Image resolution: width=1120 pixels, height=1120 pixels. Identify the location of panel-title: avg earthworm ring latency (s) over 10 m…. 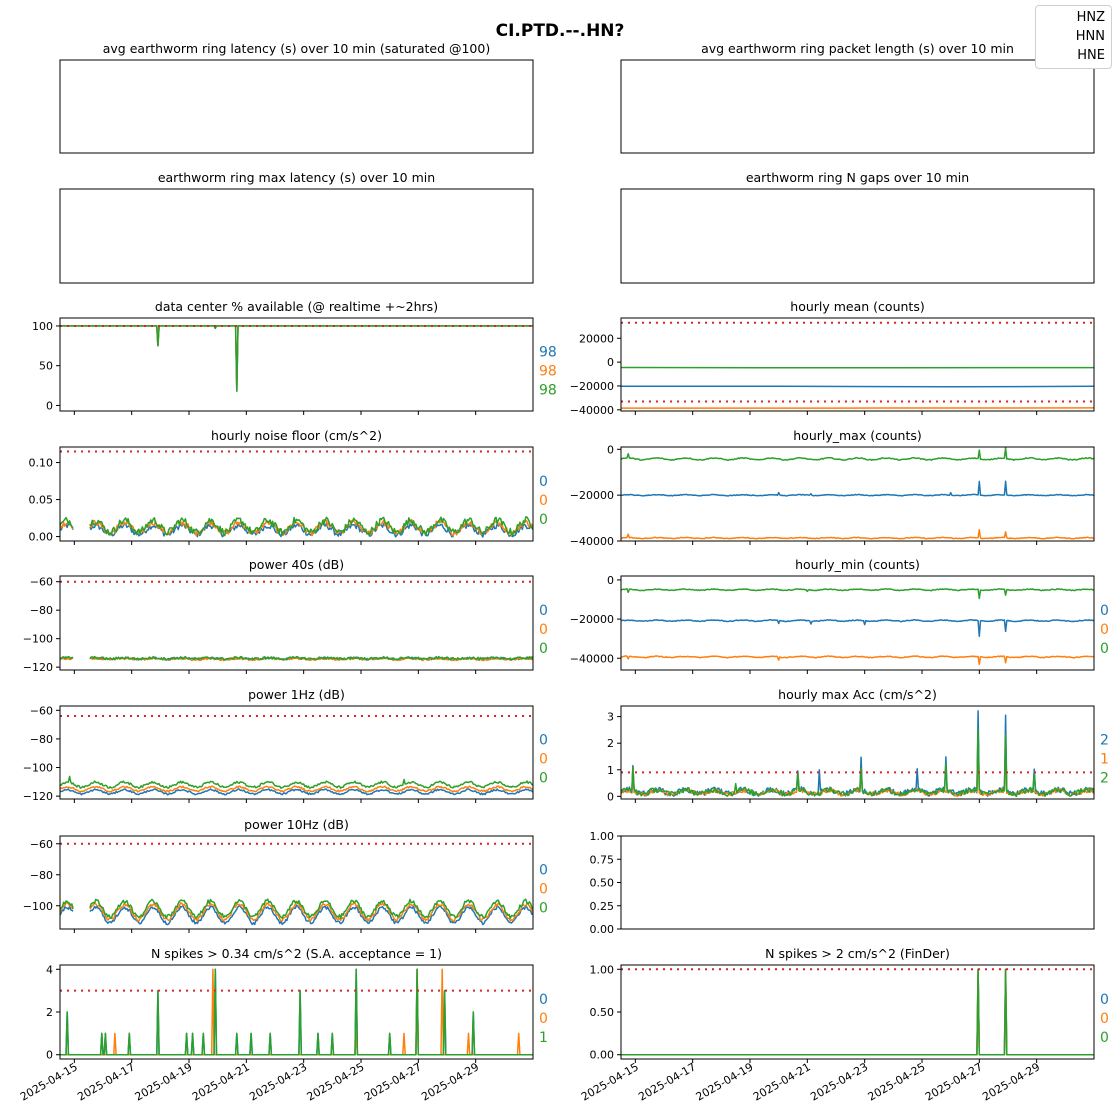
(296, 48).